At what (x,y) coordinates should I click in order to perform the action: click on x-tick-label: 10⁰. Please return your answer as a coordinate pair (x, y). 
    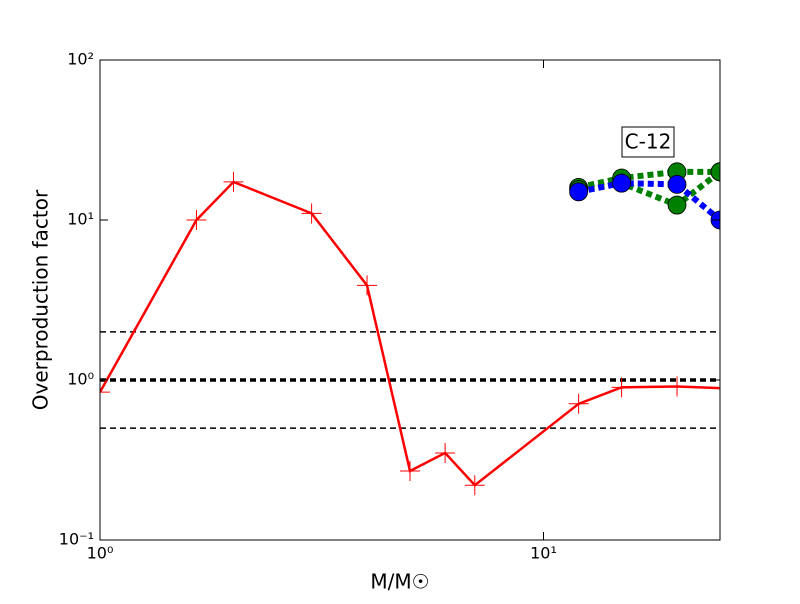
    Looking at the image, I should click on (100, 553).